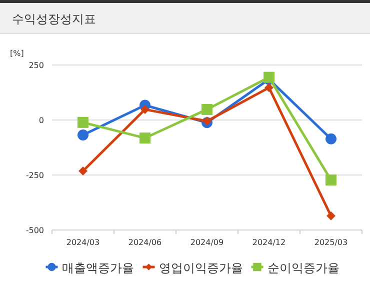 The image size is (370, 285). What do you see at coordinates (41, 120) in the screenshot?
I see `ytick: 0` at bounding box center [41, 120].